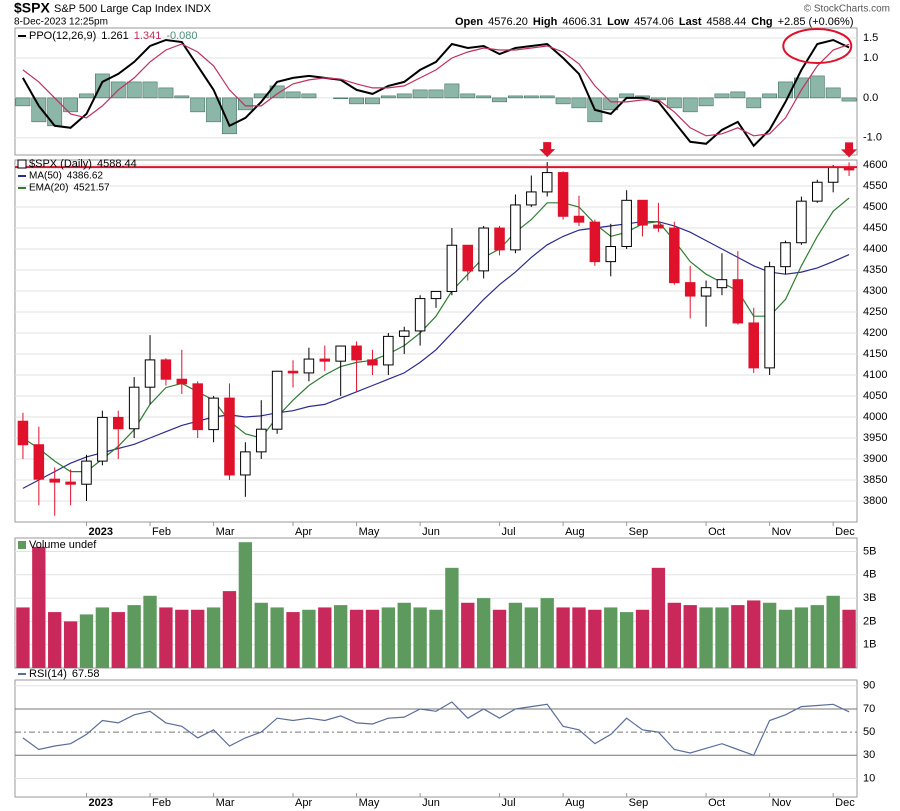 Image resolution: width=900 pixels, height=811 pixels. What do you see at coordinates (875, 291) in the screenshot?
I see `y-tick-label: 4300` at bounding box center [875, 291].